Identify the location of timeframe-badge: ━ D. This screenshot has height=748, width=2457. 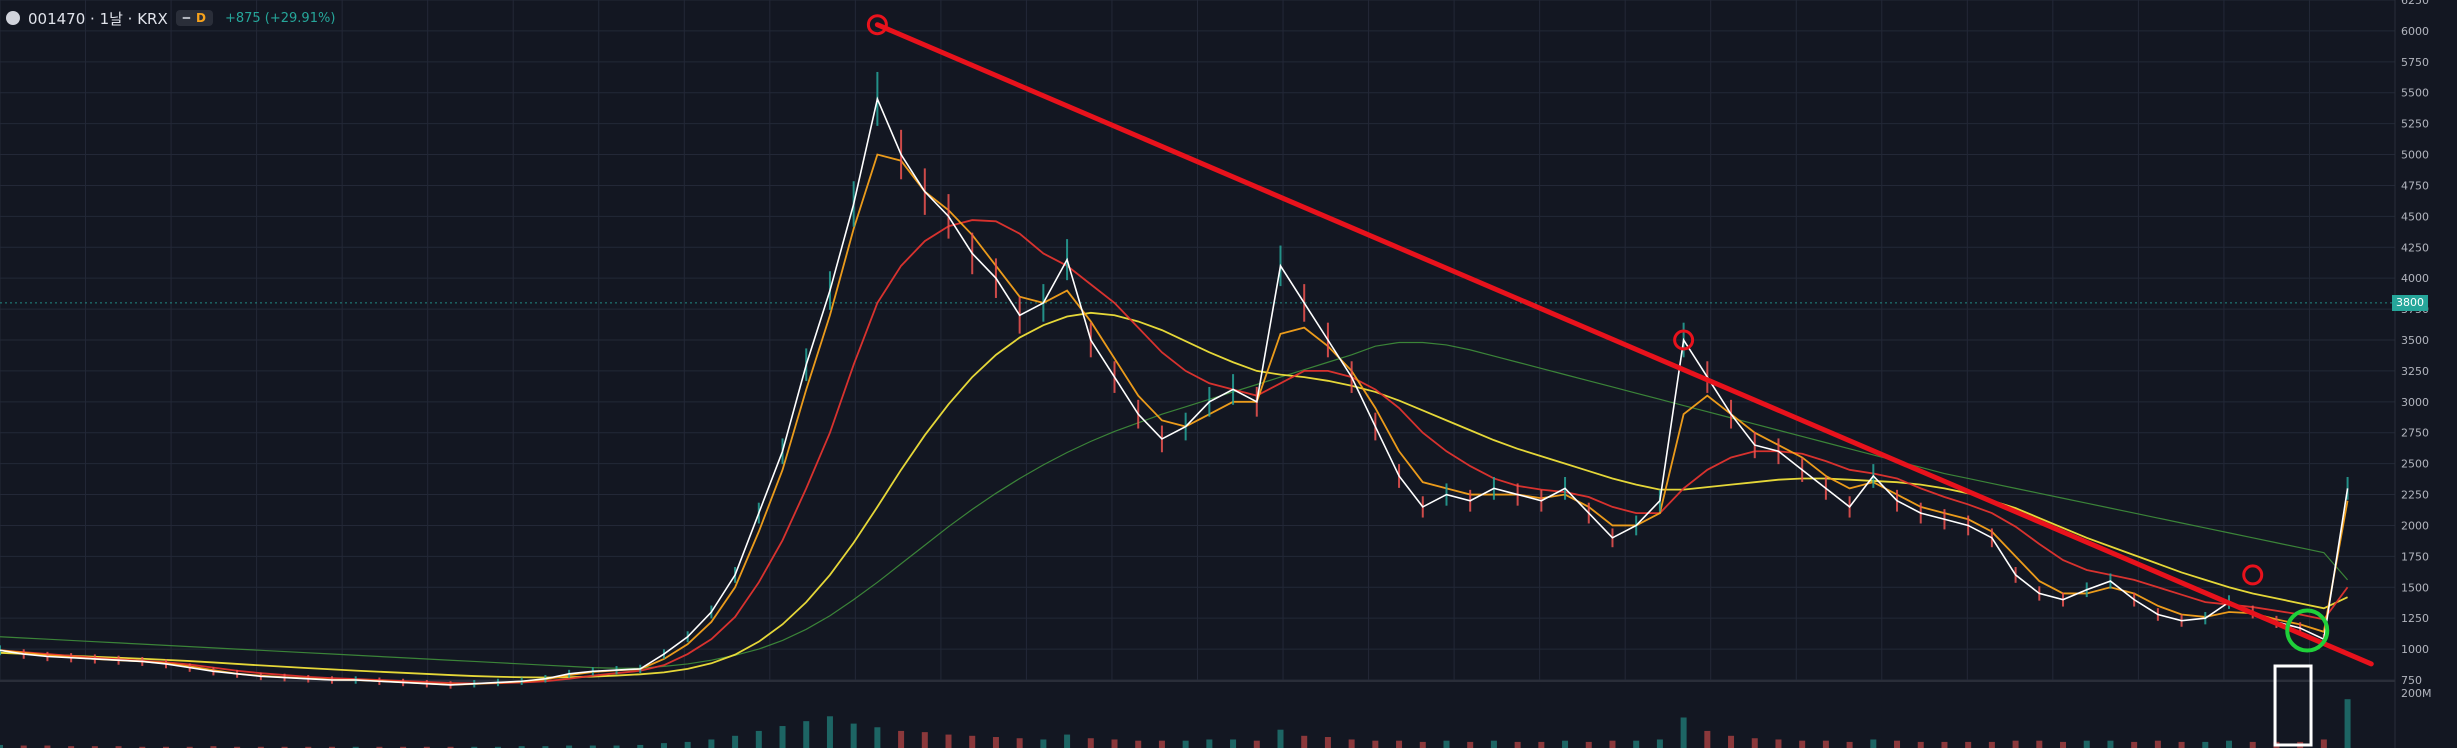
(194, 18).